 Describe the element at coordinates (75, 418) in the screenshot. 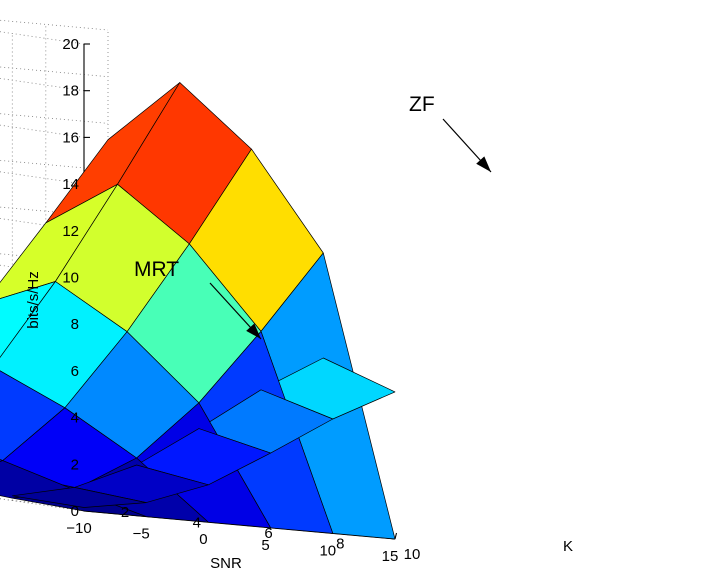

I see `z-tick-label: 4` at that location.